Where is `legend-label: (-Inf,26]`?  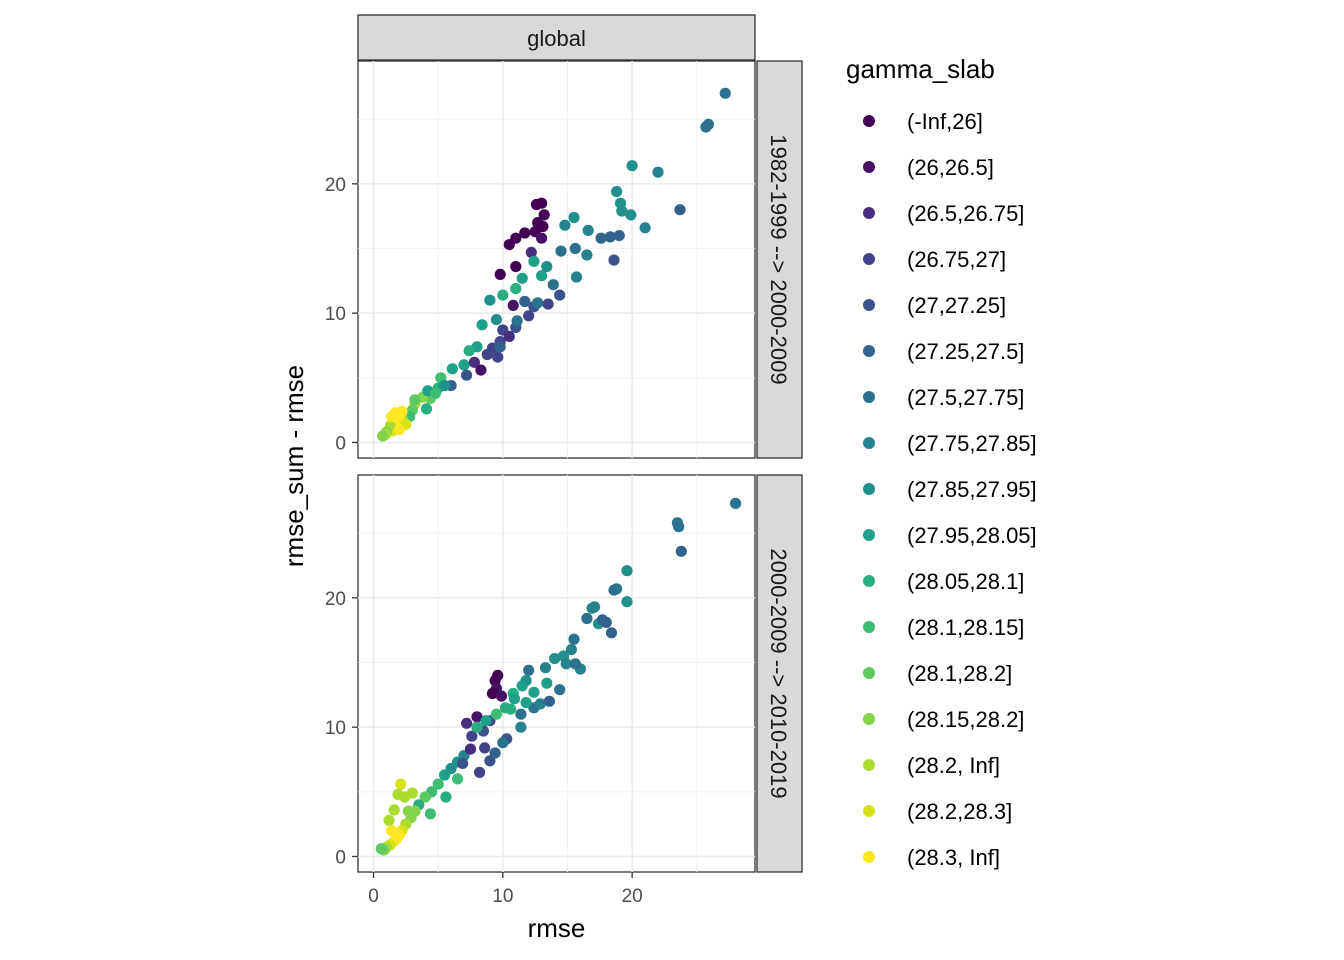
legend-label: (-Inf,26] is located at coordinates (945, 121).